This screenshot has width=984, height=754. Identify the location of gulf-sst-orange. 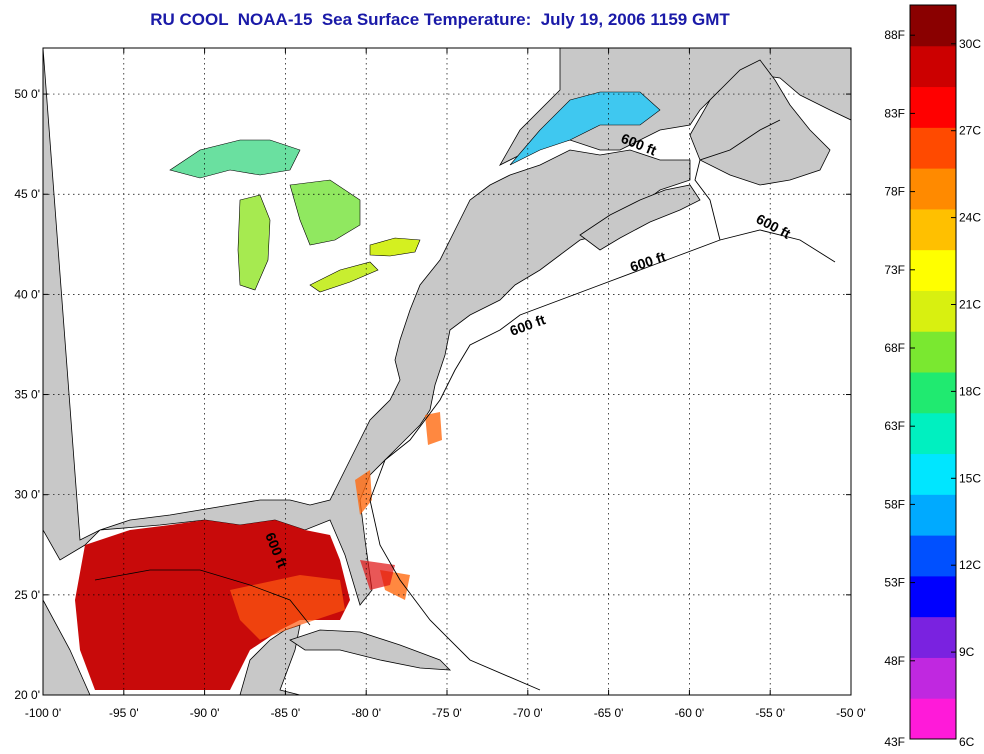
(287, 607).